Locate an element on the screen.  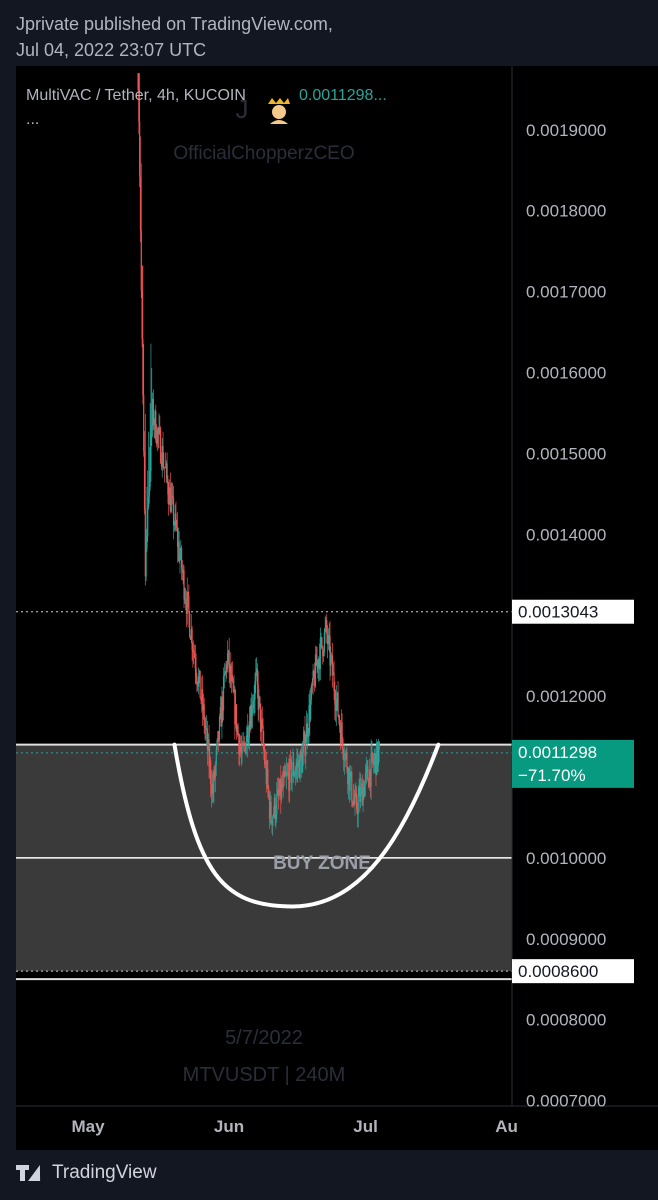
x-axis: May Jun Jul Au is located at coordinates (294, 1126).